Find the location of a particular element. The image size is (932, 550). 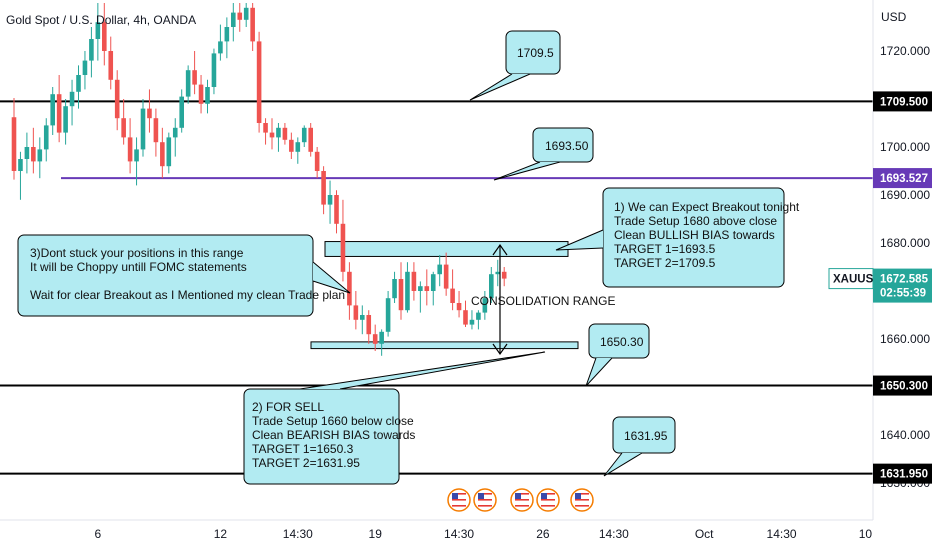

callout-line: 1709.5 is located at coordinates (535, 53).